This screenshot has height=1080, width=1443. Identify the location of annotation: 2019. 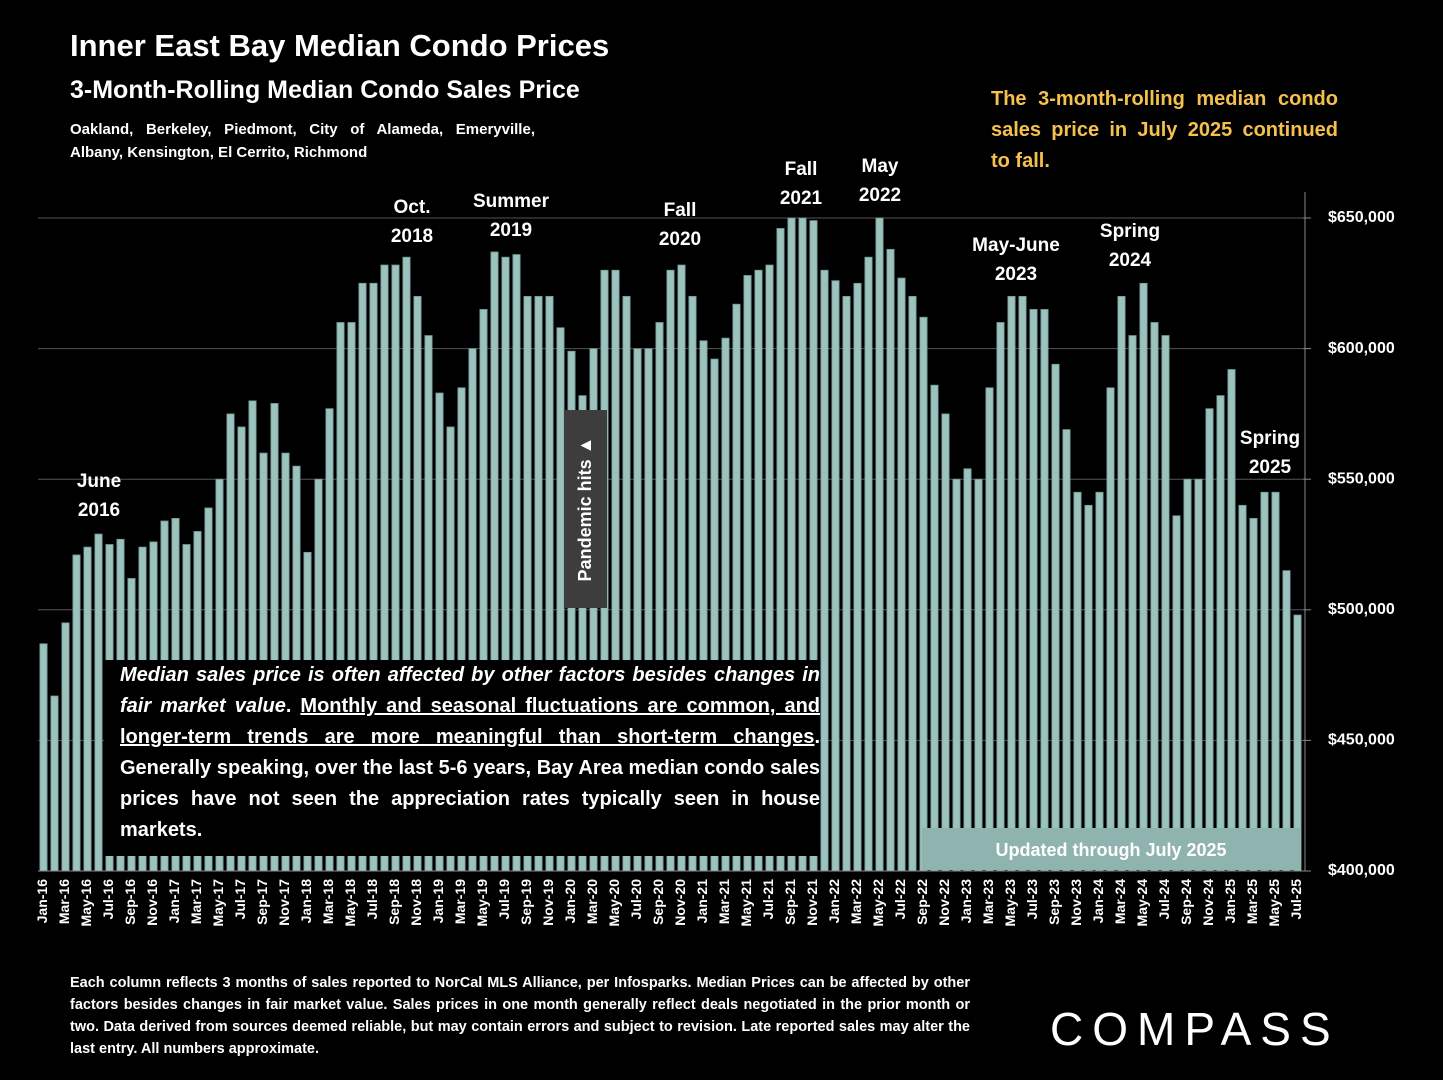
(511, 230).